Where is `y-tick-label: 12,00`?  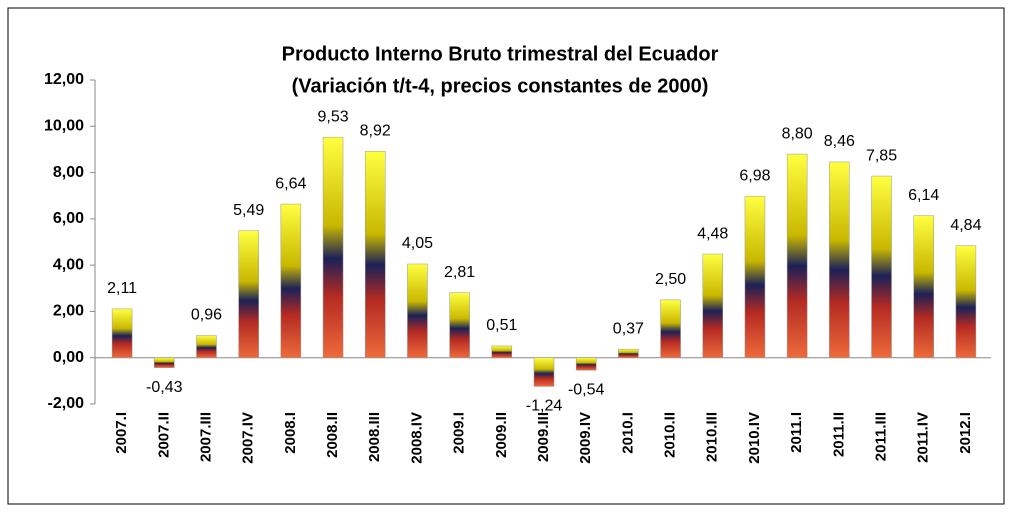 y-tick-label: 12,00 is located at coordinates (64, 79).